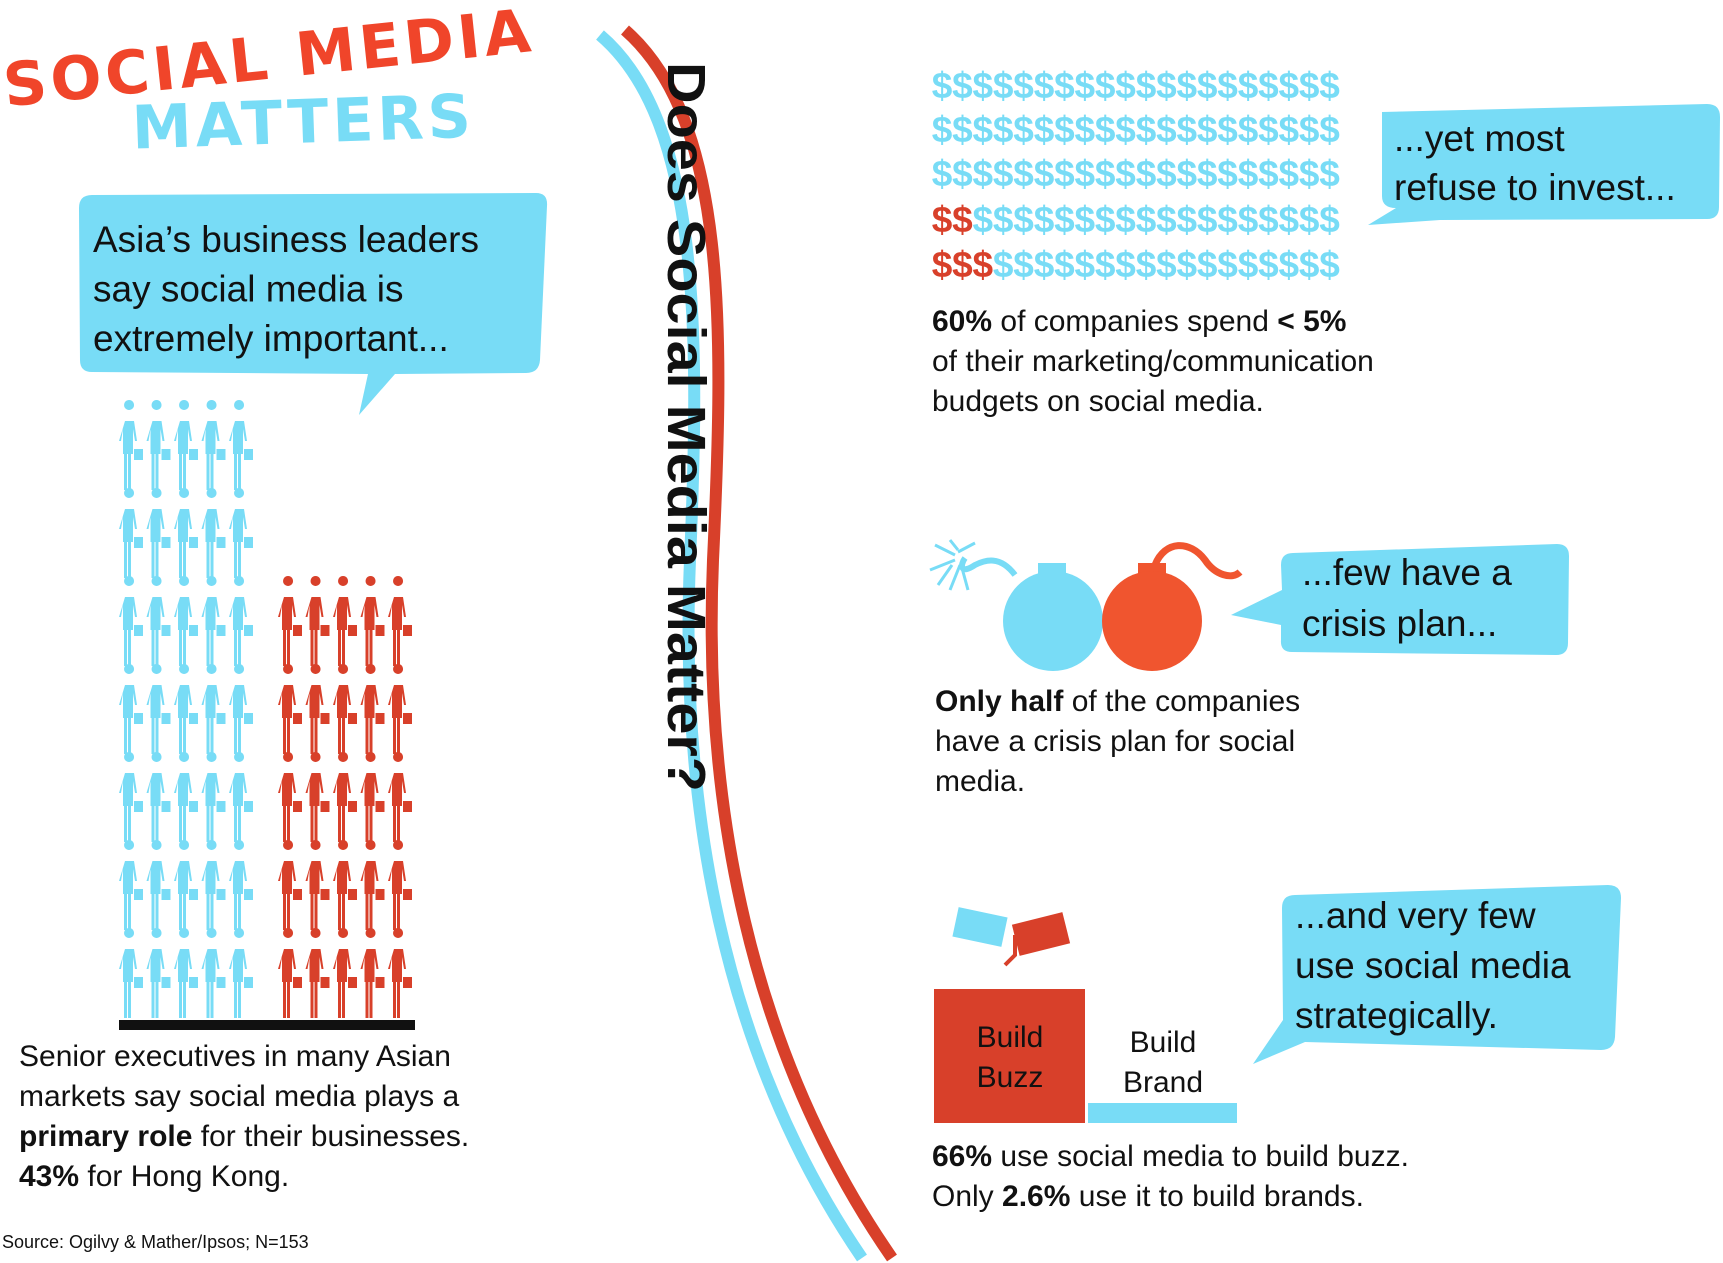  I want to click on bubble-text: ...few have a, so click(1407, 572).